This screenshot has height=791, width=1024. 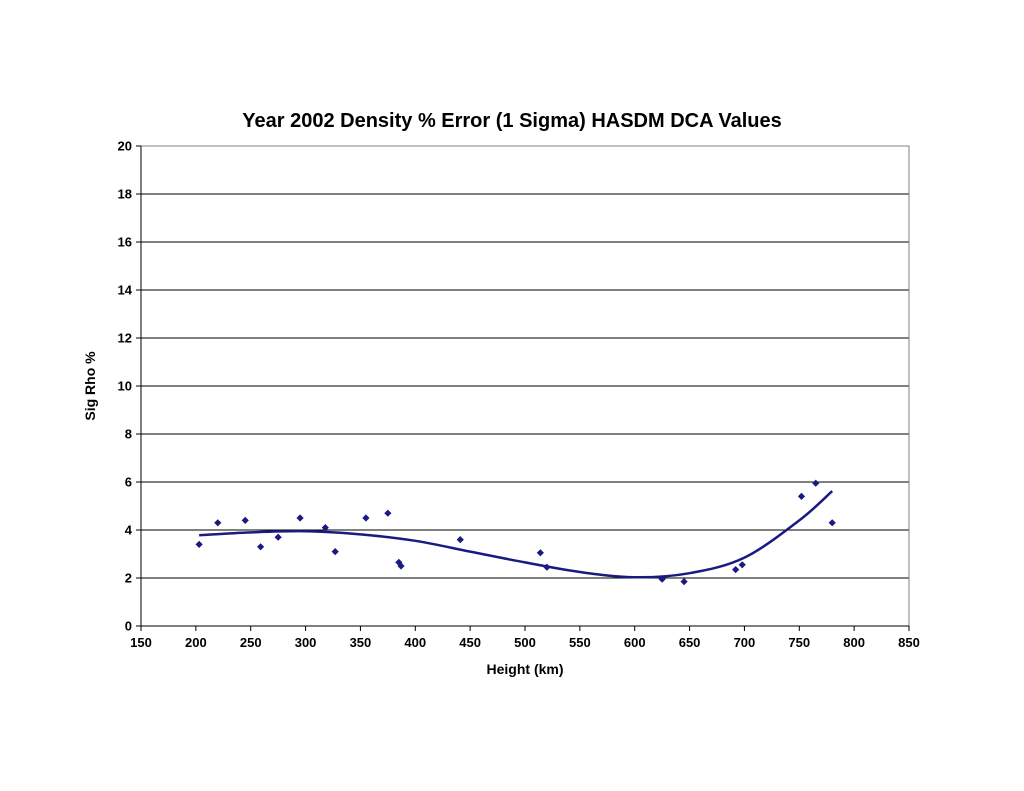 I want to click on x-tick-label: 500, so click(x=525, y=642).